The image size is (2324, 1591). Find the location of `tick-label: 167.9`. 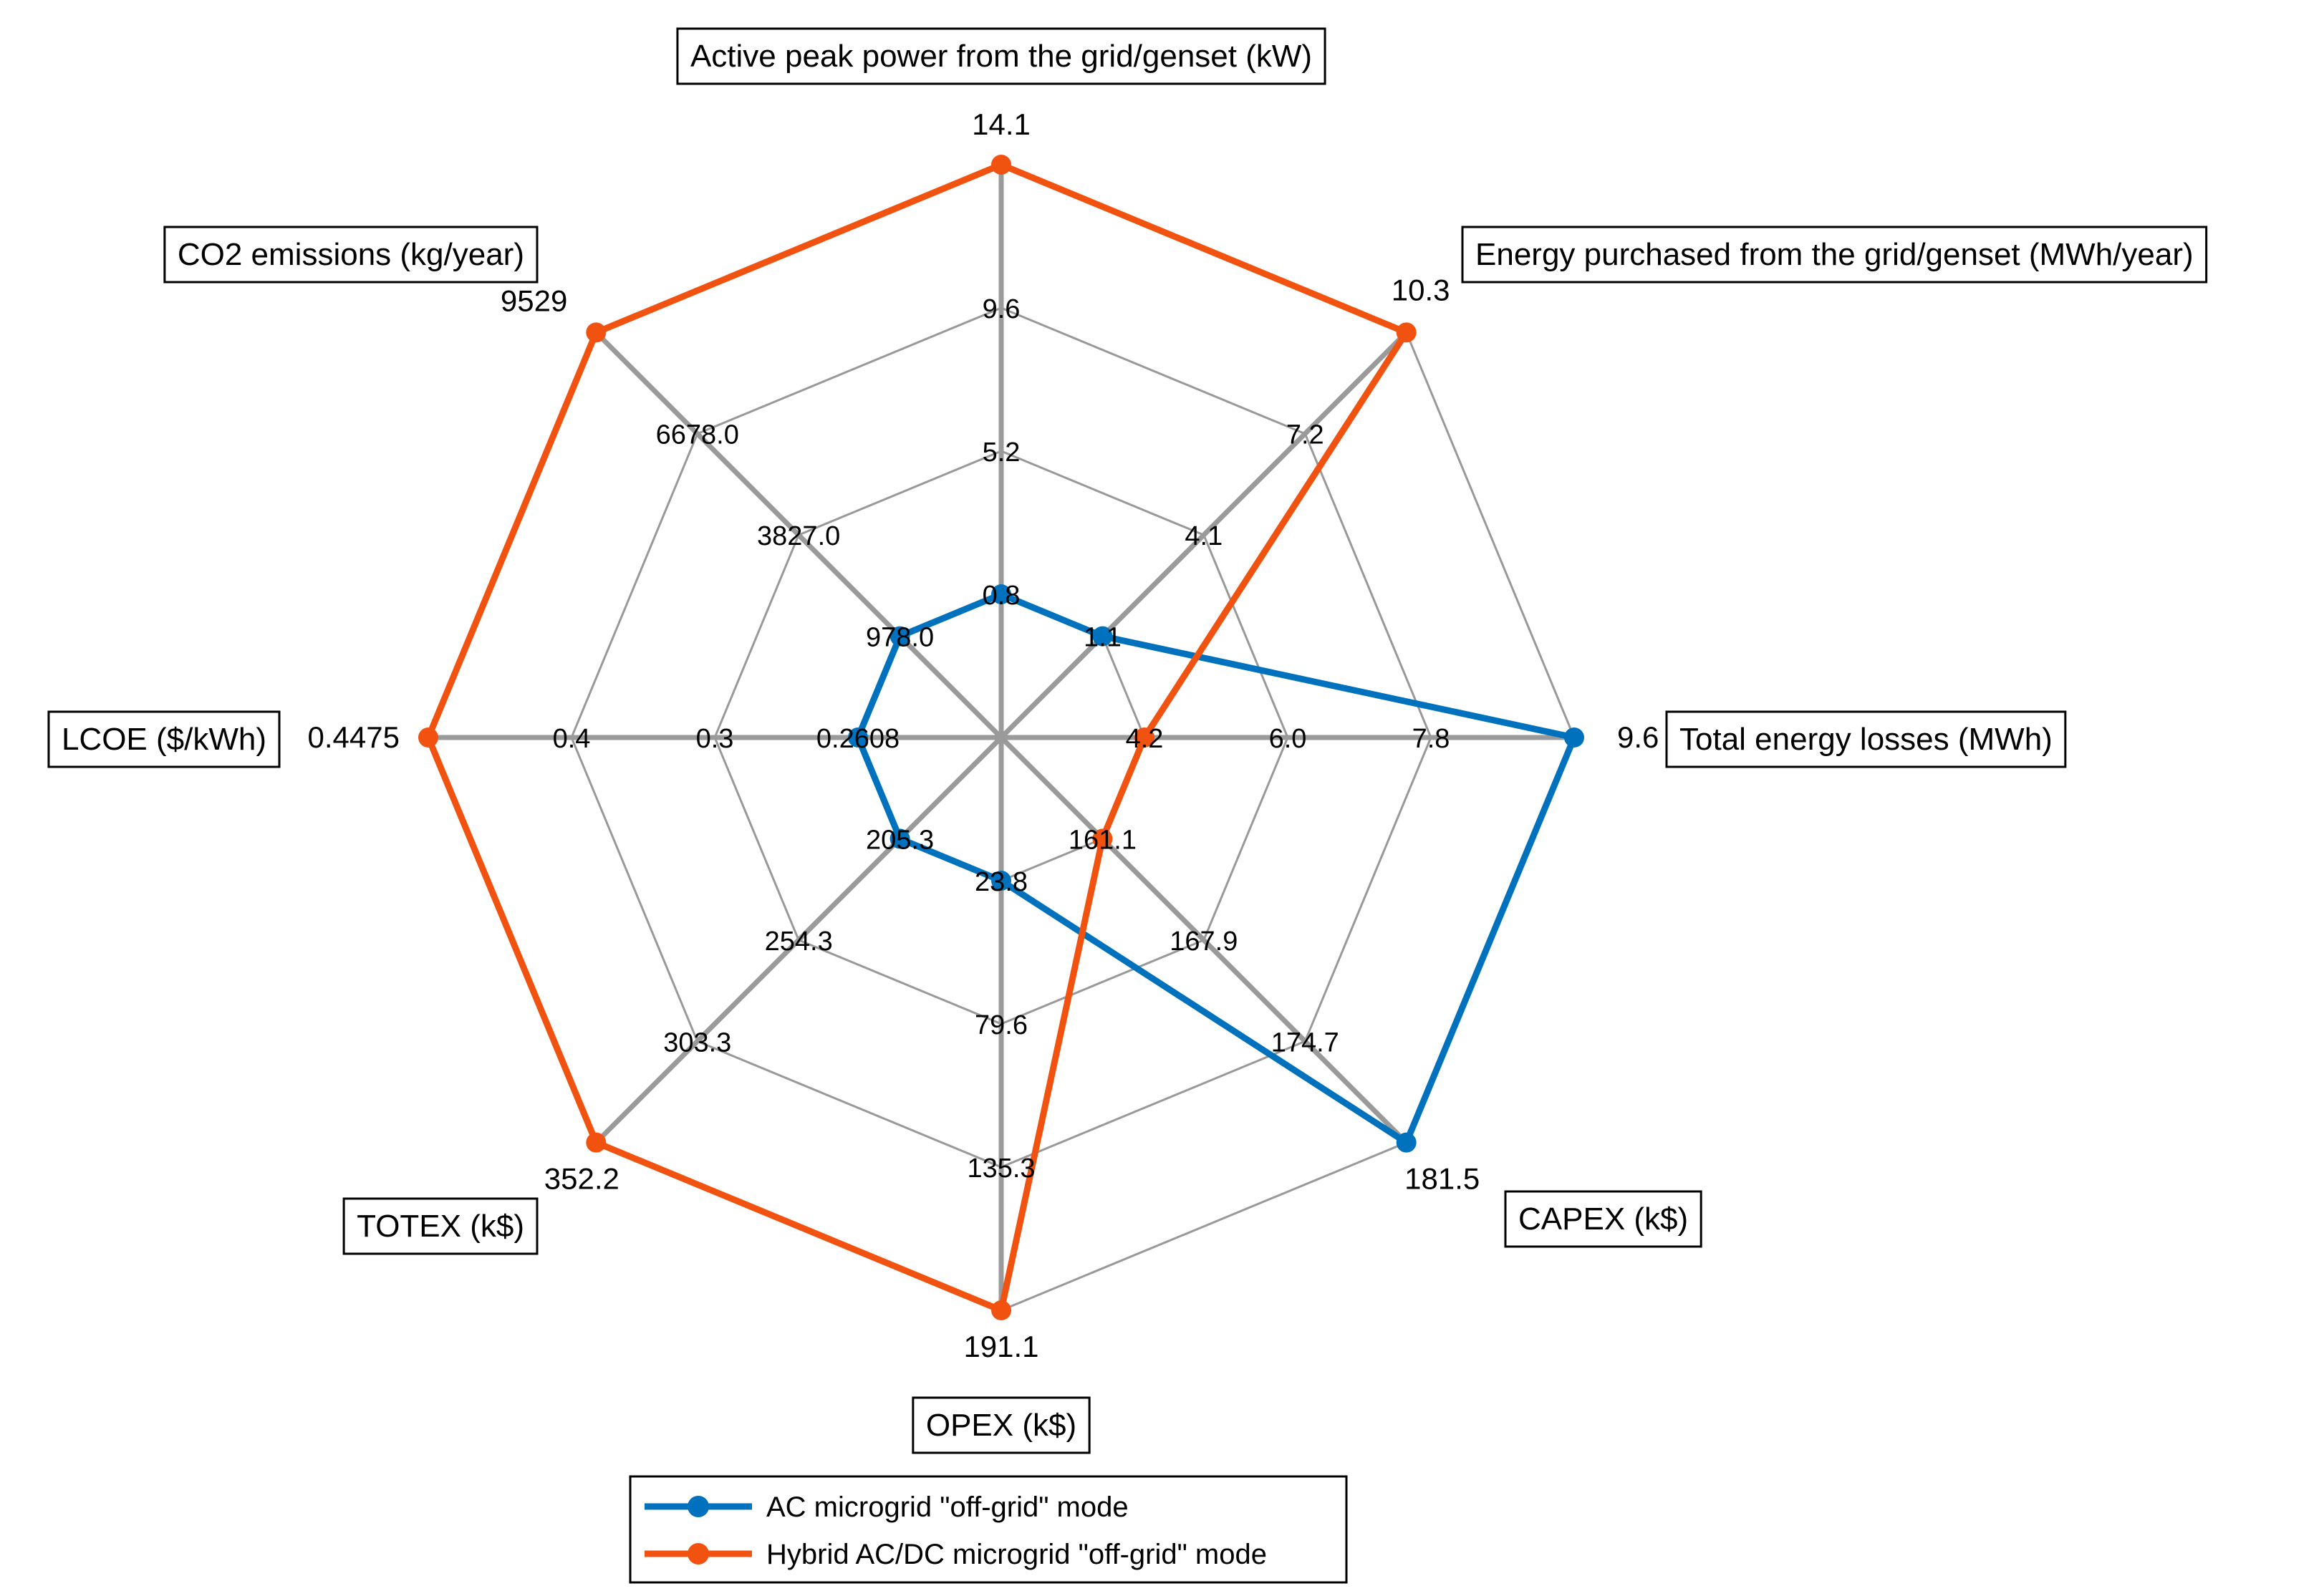

tick-label: 167.9 is located at coordinates (1204, 942).